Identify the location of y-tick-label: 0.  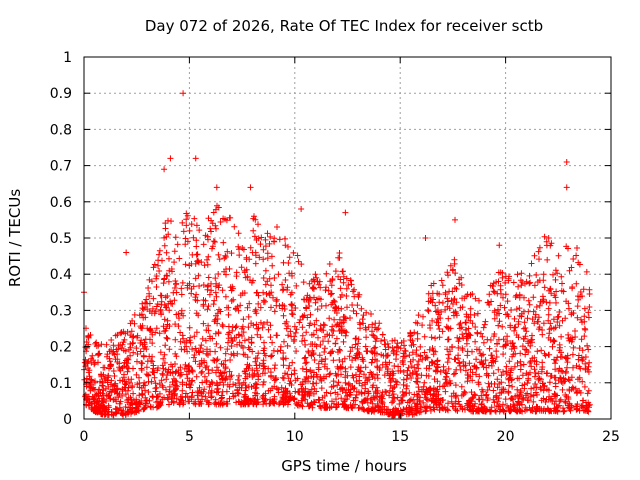
(67, 420).